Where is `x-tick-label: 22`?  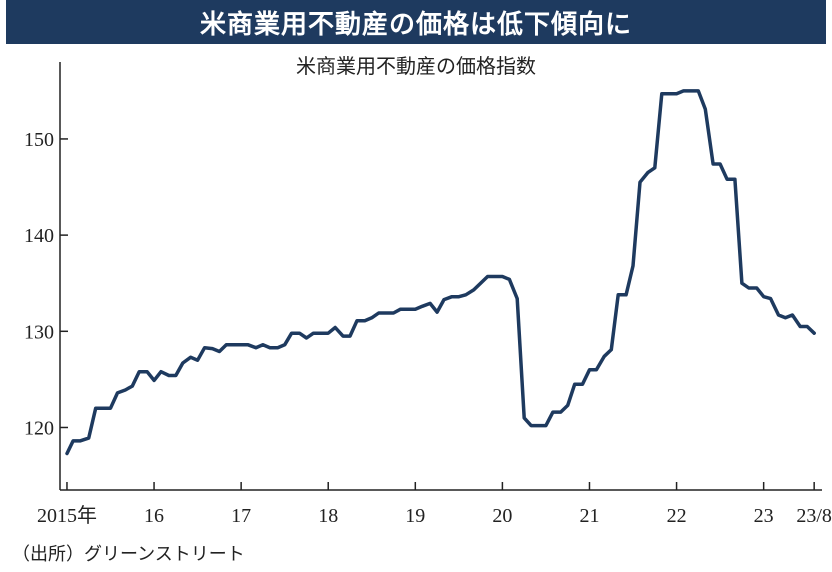
x-tick-label: 22 is located at coordinates (677, 516).